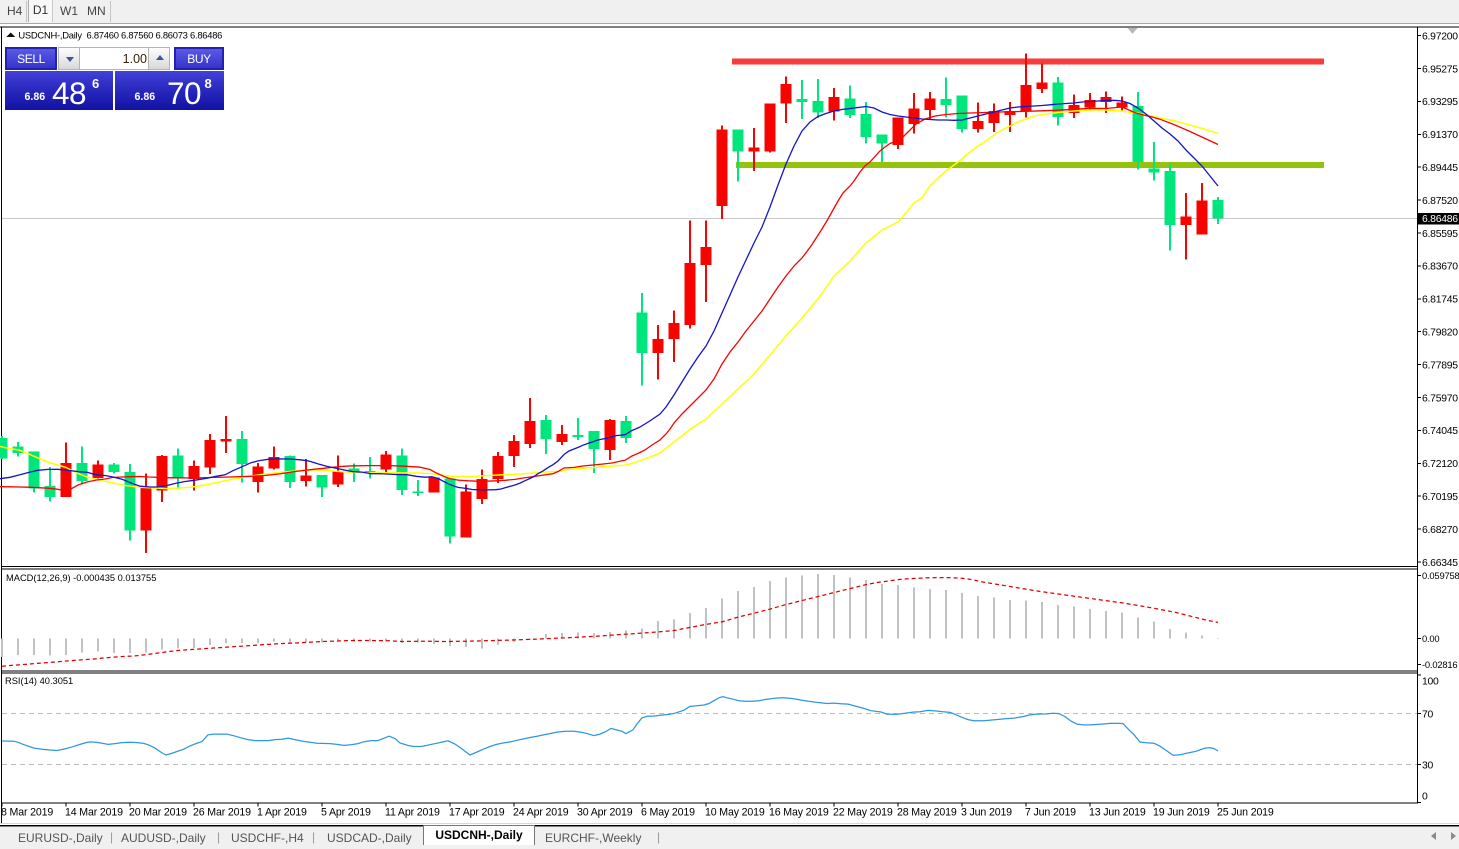 This screenshot has width=1459, height=849. What do you see at coordinates (1440, 563) in the screenshot?
I see `svg-text: 6.66345` at bounding box center [1440, 563].